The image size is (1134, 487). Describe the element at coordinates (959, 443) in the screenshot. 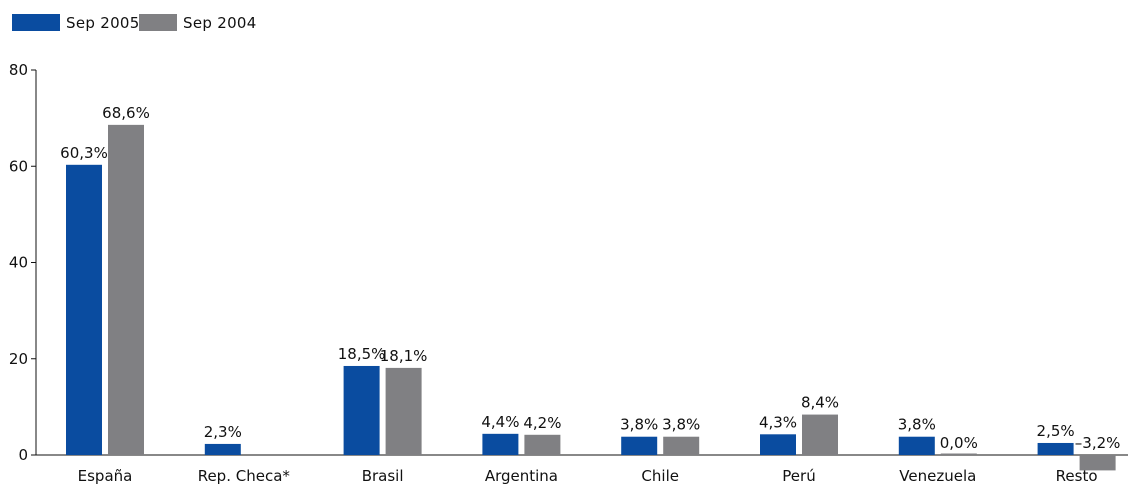

I see `data-label: 0,0%` at that location.